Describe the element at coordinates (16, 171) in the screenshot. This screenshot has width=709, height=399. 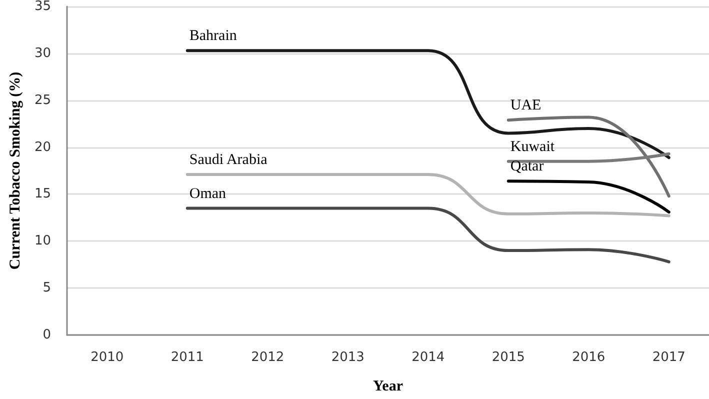
I see `y-axis-title: Current Tobacco Smoking (%)` at that location.